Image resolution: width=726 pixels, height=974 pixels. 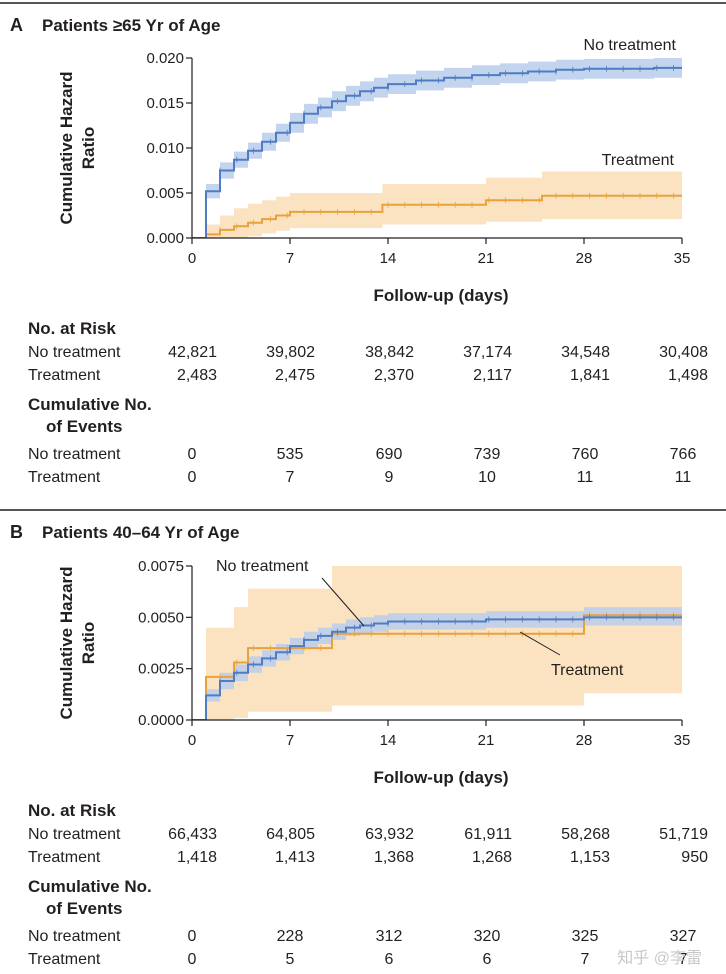 What do you see at coordinates (659, 958) in the screenshot?
I see `watermark: 知乎 @李雷` at bounding box center [659, 958].